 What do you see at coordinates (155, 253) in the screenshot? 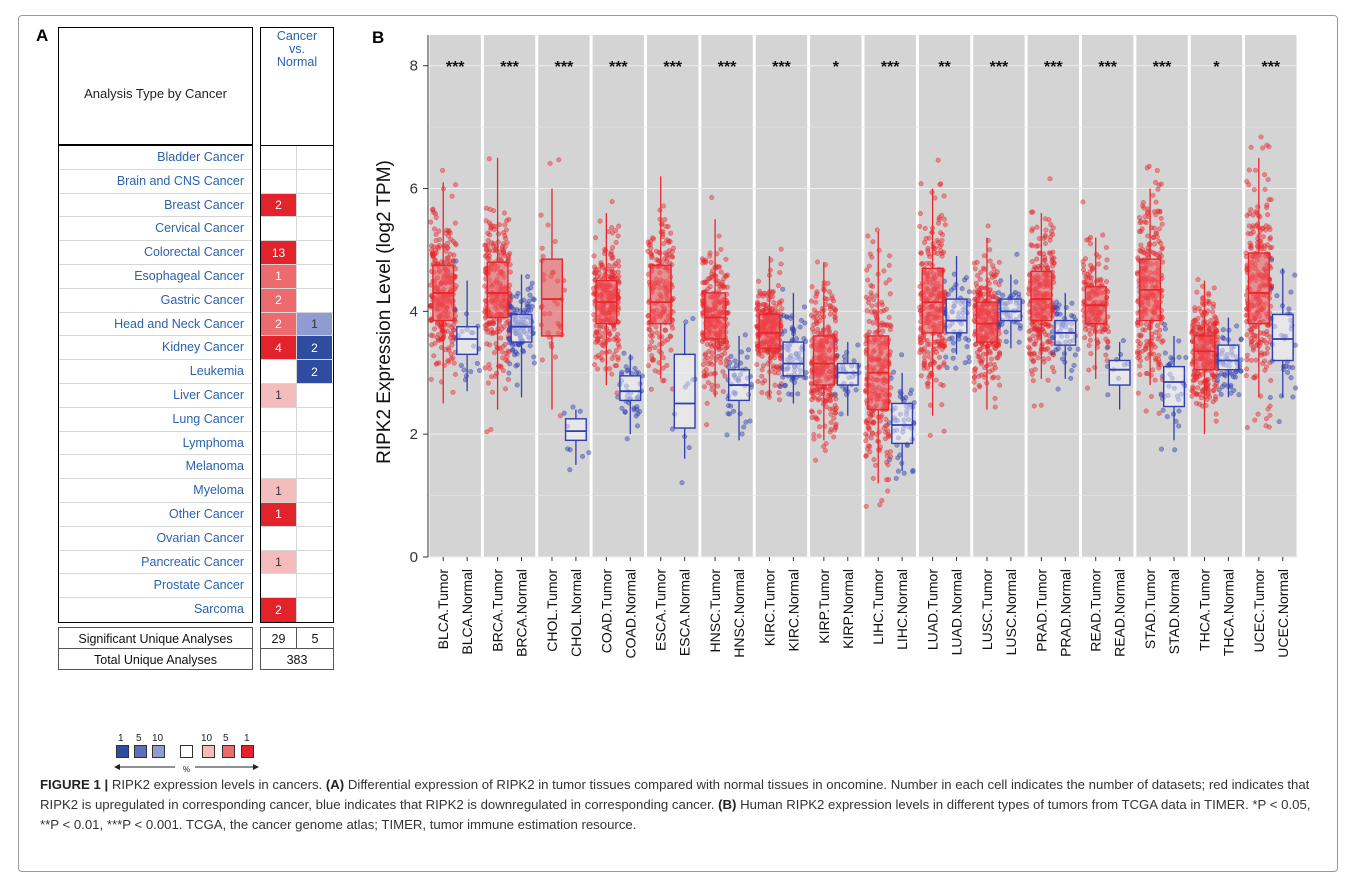
I see `cancer-type-link: Colorectal Cancer` at bounding box center [155, 253].